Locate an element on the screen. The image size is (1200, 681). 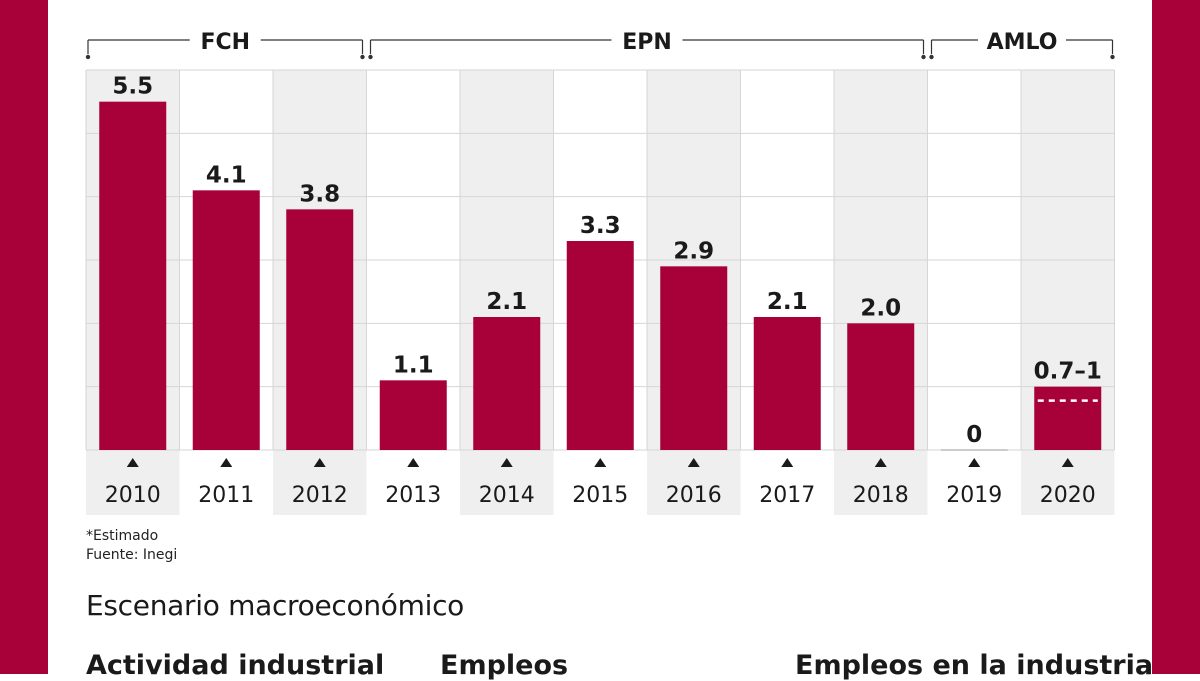
value-label: 0.7–1 is located at coordinates (1068, 372).